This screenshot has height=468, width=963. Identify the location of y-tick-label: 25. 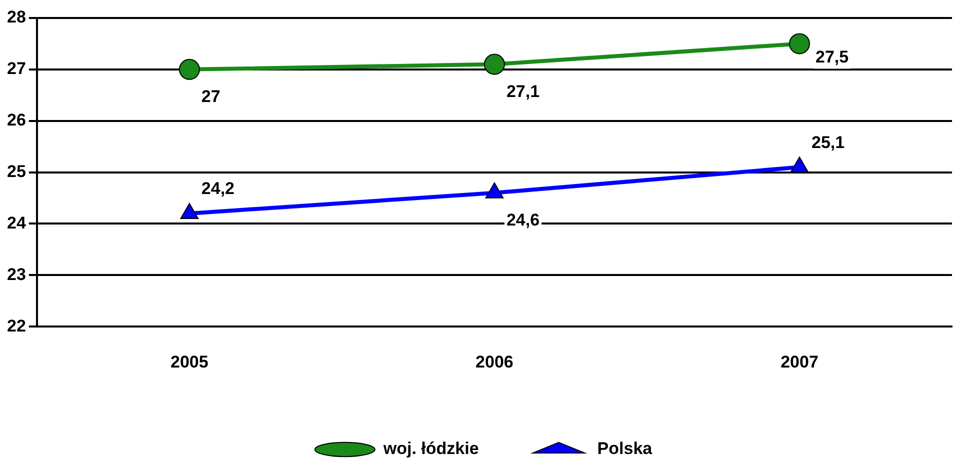
(16, 171).